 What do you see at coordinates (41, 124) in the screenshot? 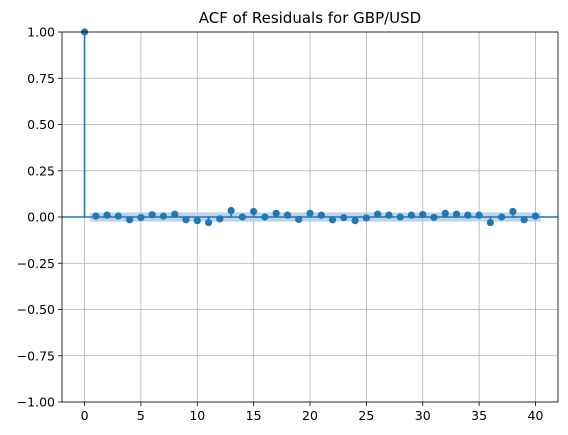
I see `y-tick-label: 0.50` at bounding box center [41, 124].